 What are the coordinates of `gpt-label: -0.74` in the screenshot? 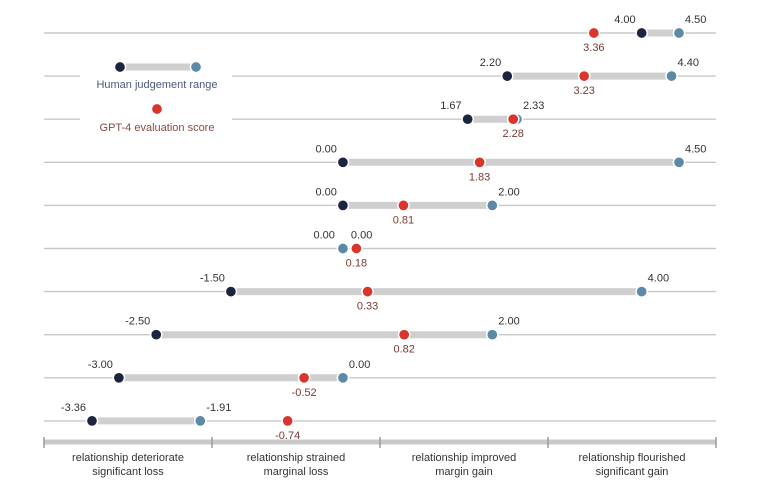 It's located at (287, 436).